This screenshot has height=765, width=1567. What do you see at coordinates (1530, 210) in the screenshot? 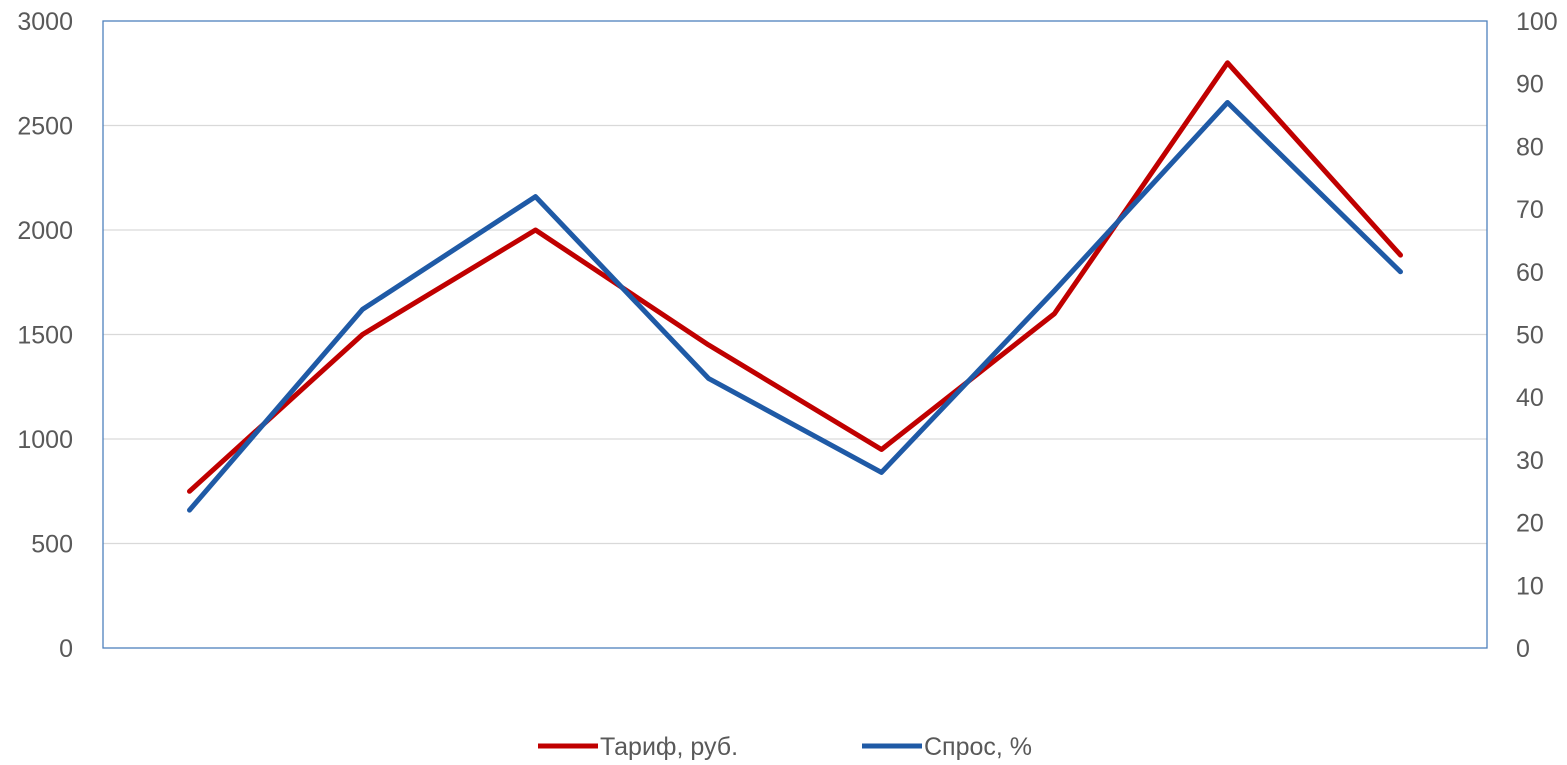
I see `right-tick-label: 70` at bounding box center [1530, 210].